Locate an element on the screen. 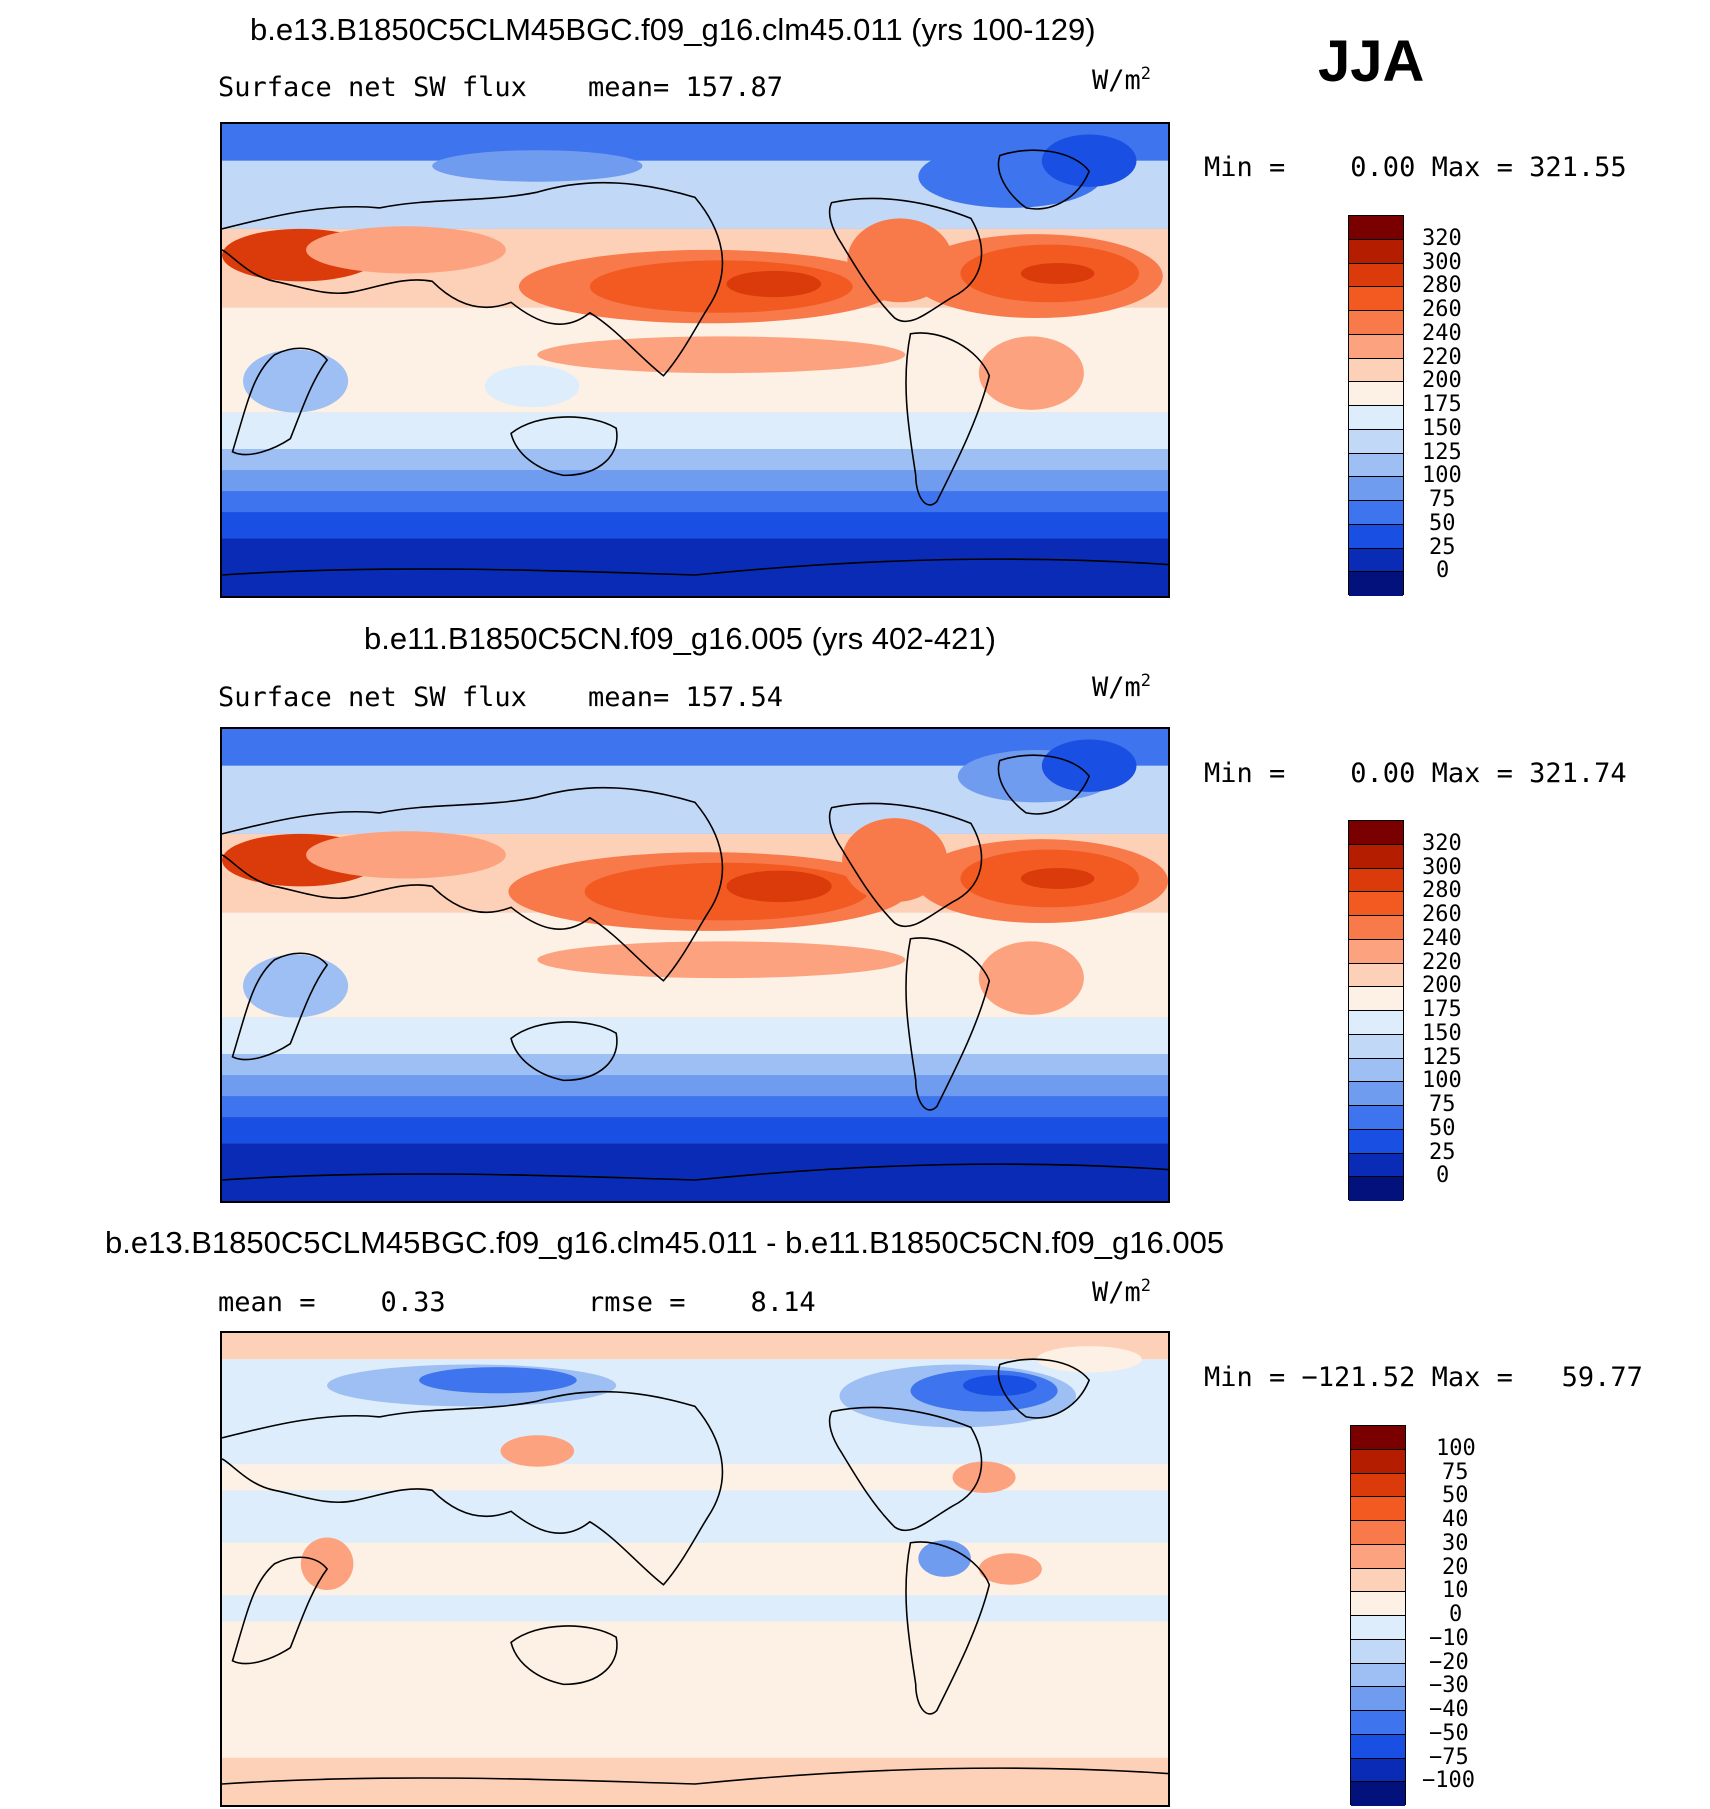  colorbar-tick-label: 20 is located at coordinates (1455, 1567).